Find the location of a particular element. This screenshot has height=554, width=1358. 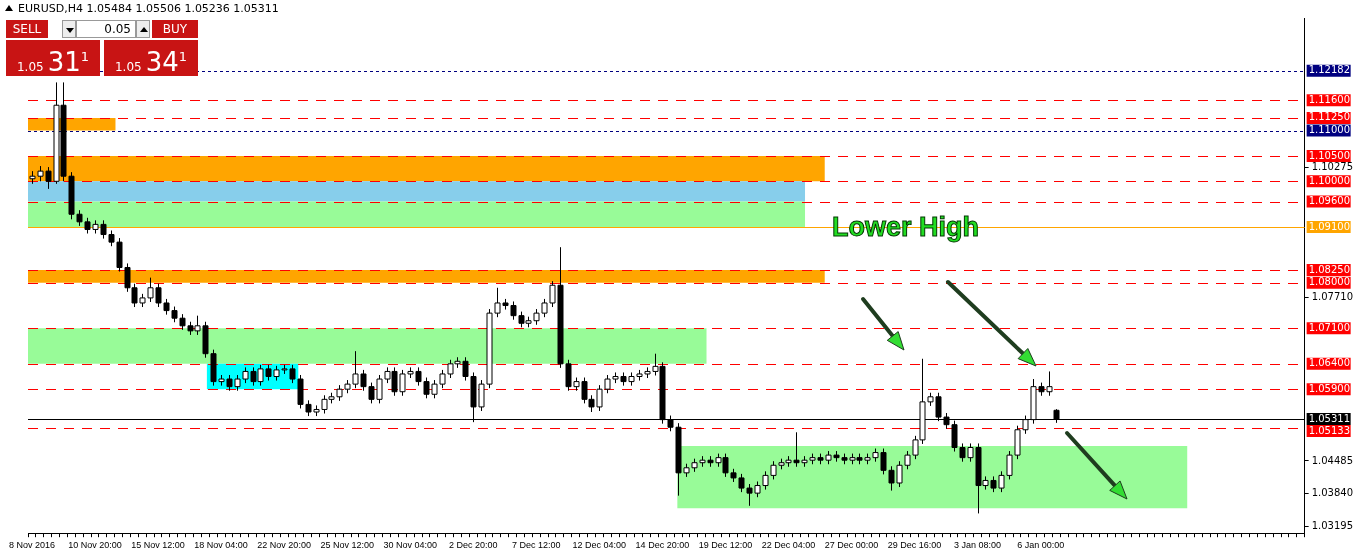

x-tick-label: 14 Dec 20:00 is located at coordinates (662, 545).